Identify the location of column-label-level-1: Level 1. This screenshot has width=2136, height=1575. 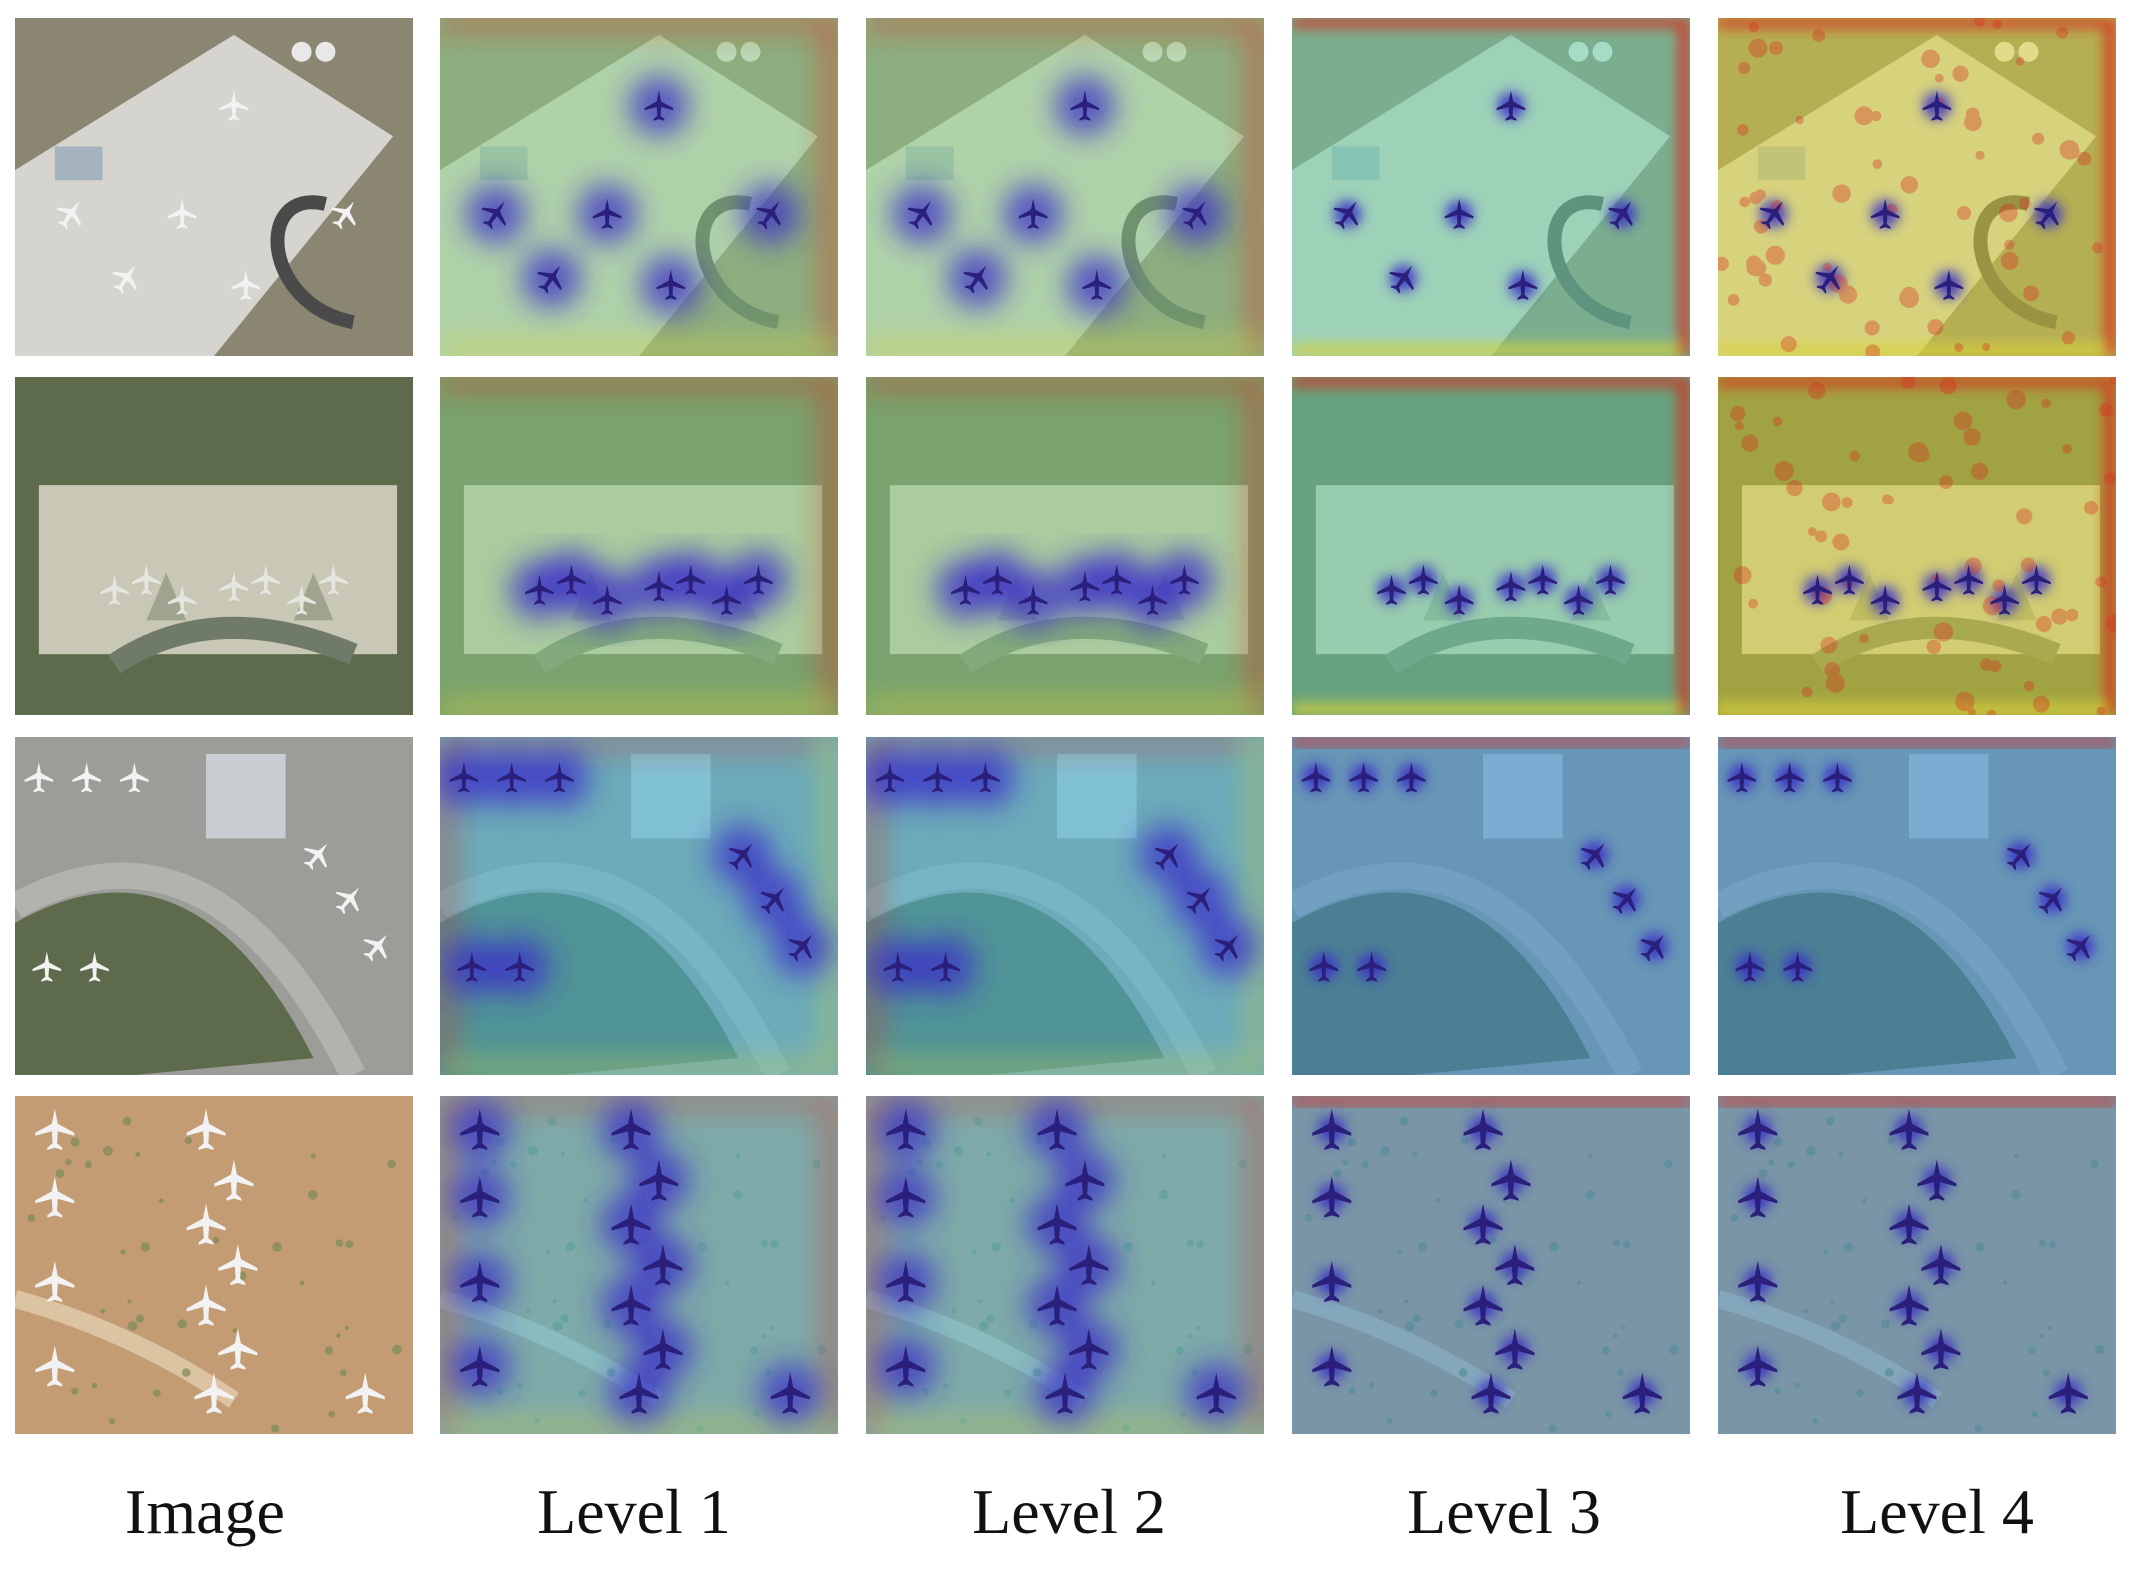
(634, 1511).